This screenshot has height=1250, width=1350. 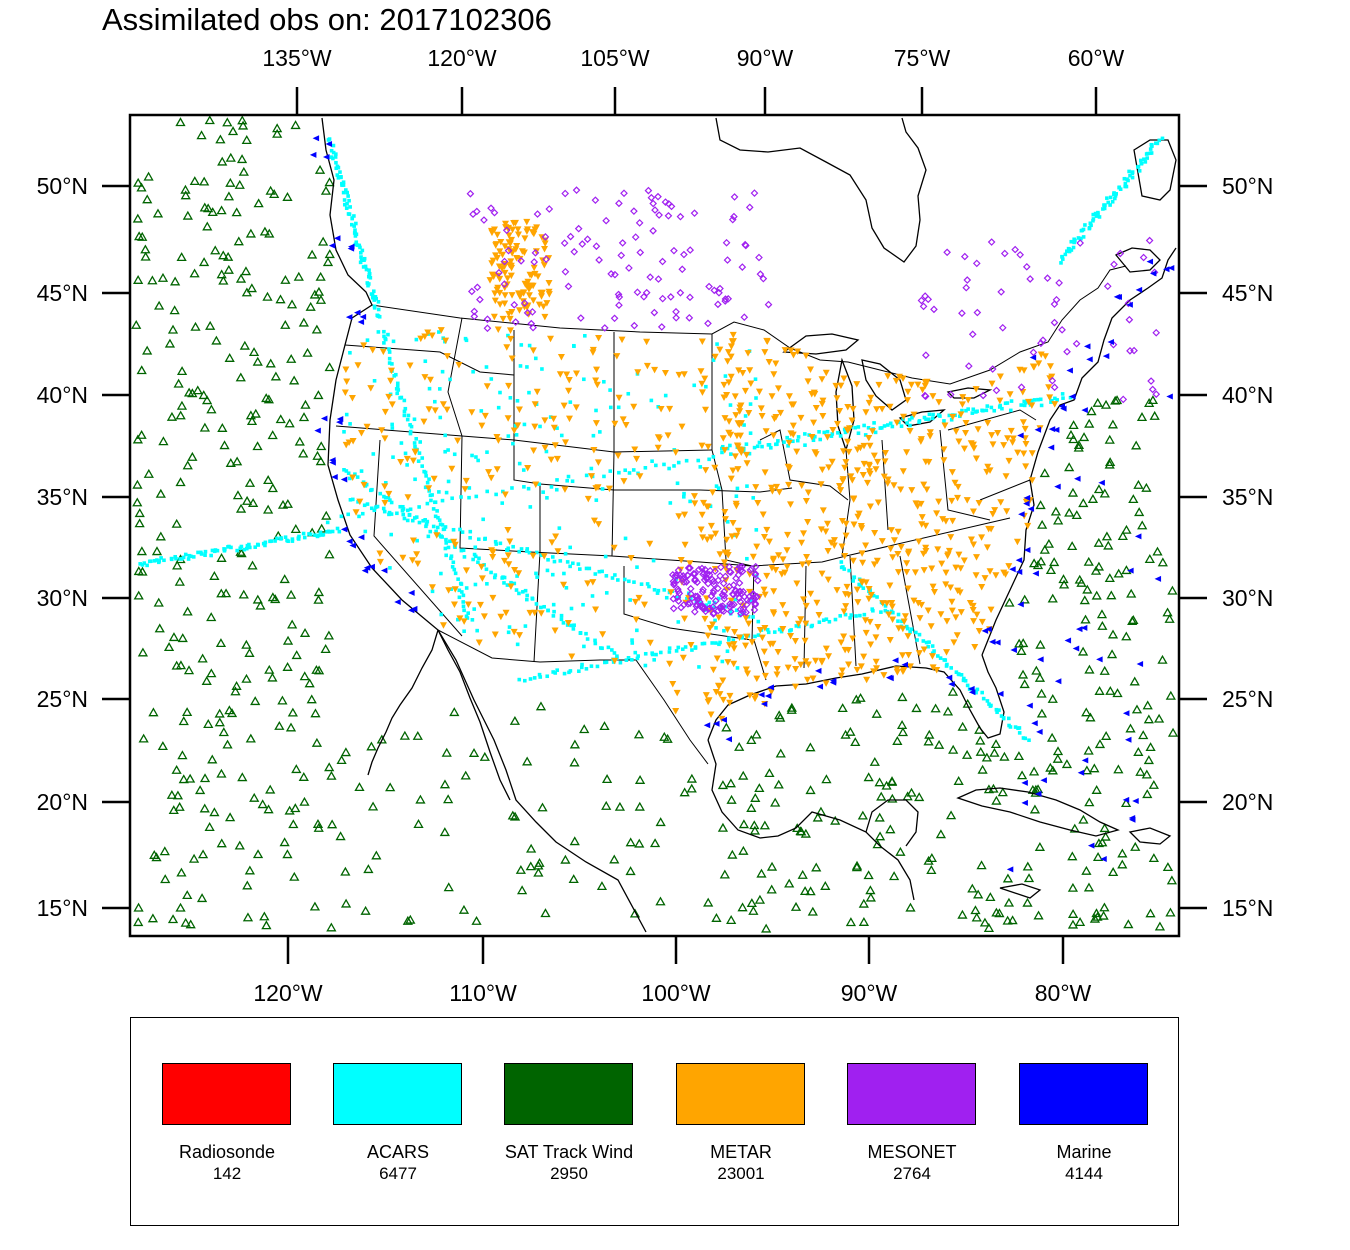 I want to click on legend-item-mesonet: MESONET 2764, so click(x=912, y=1122).